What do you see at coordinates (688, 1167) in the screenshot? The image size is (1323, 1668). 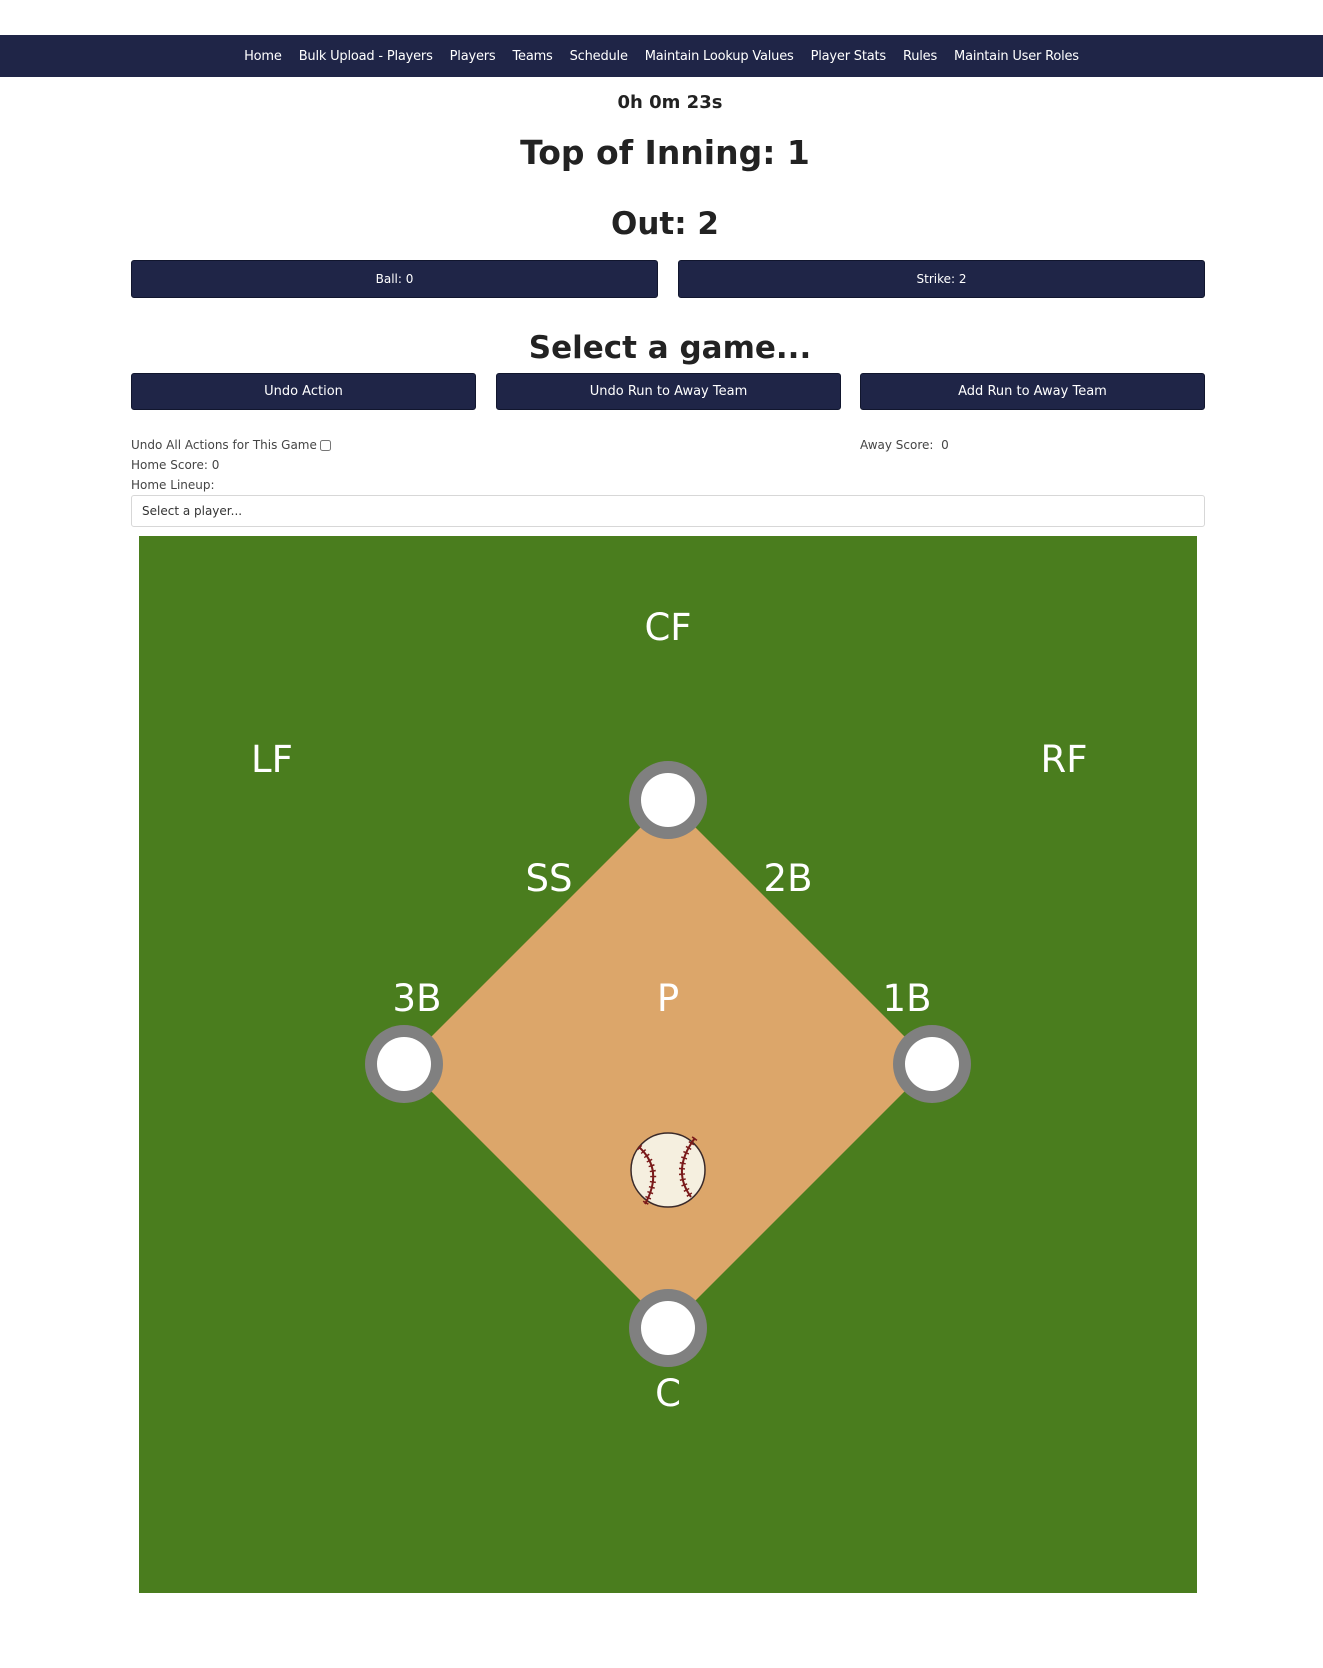 I see `baseball-right-stitches` at bounding box center [688, 1167].